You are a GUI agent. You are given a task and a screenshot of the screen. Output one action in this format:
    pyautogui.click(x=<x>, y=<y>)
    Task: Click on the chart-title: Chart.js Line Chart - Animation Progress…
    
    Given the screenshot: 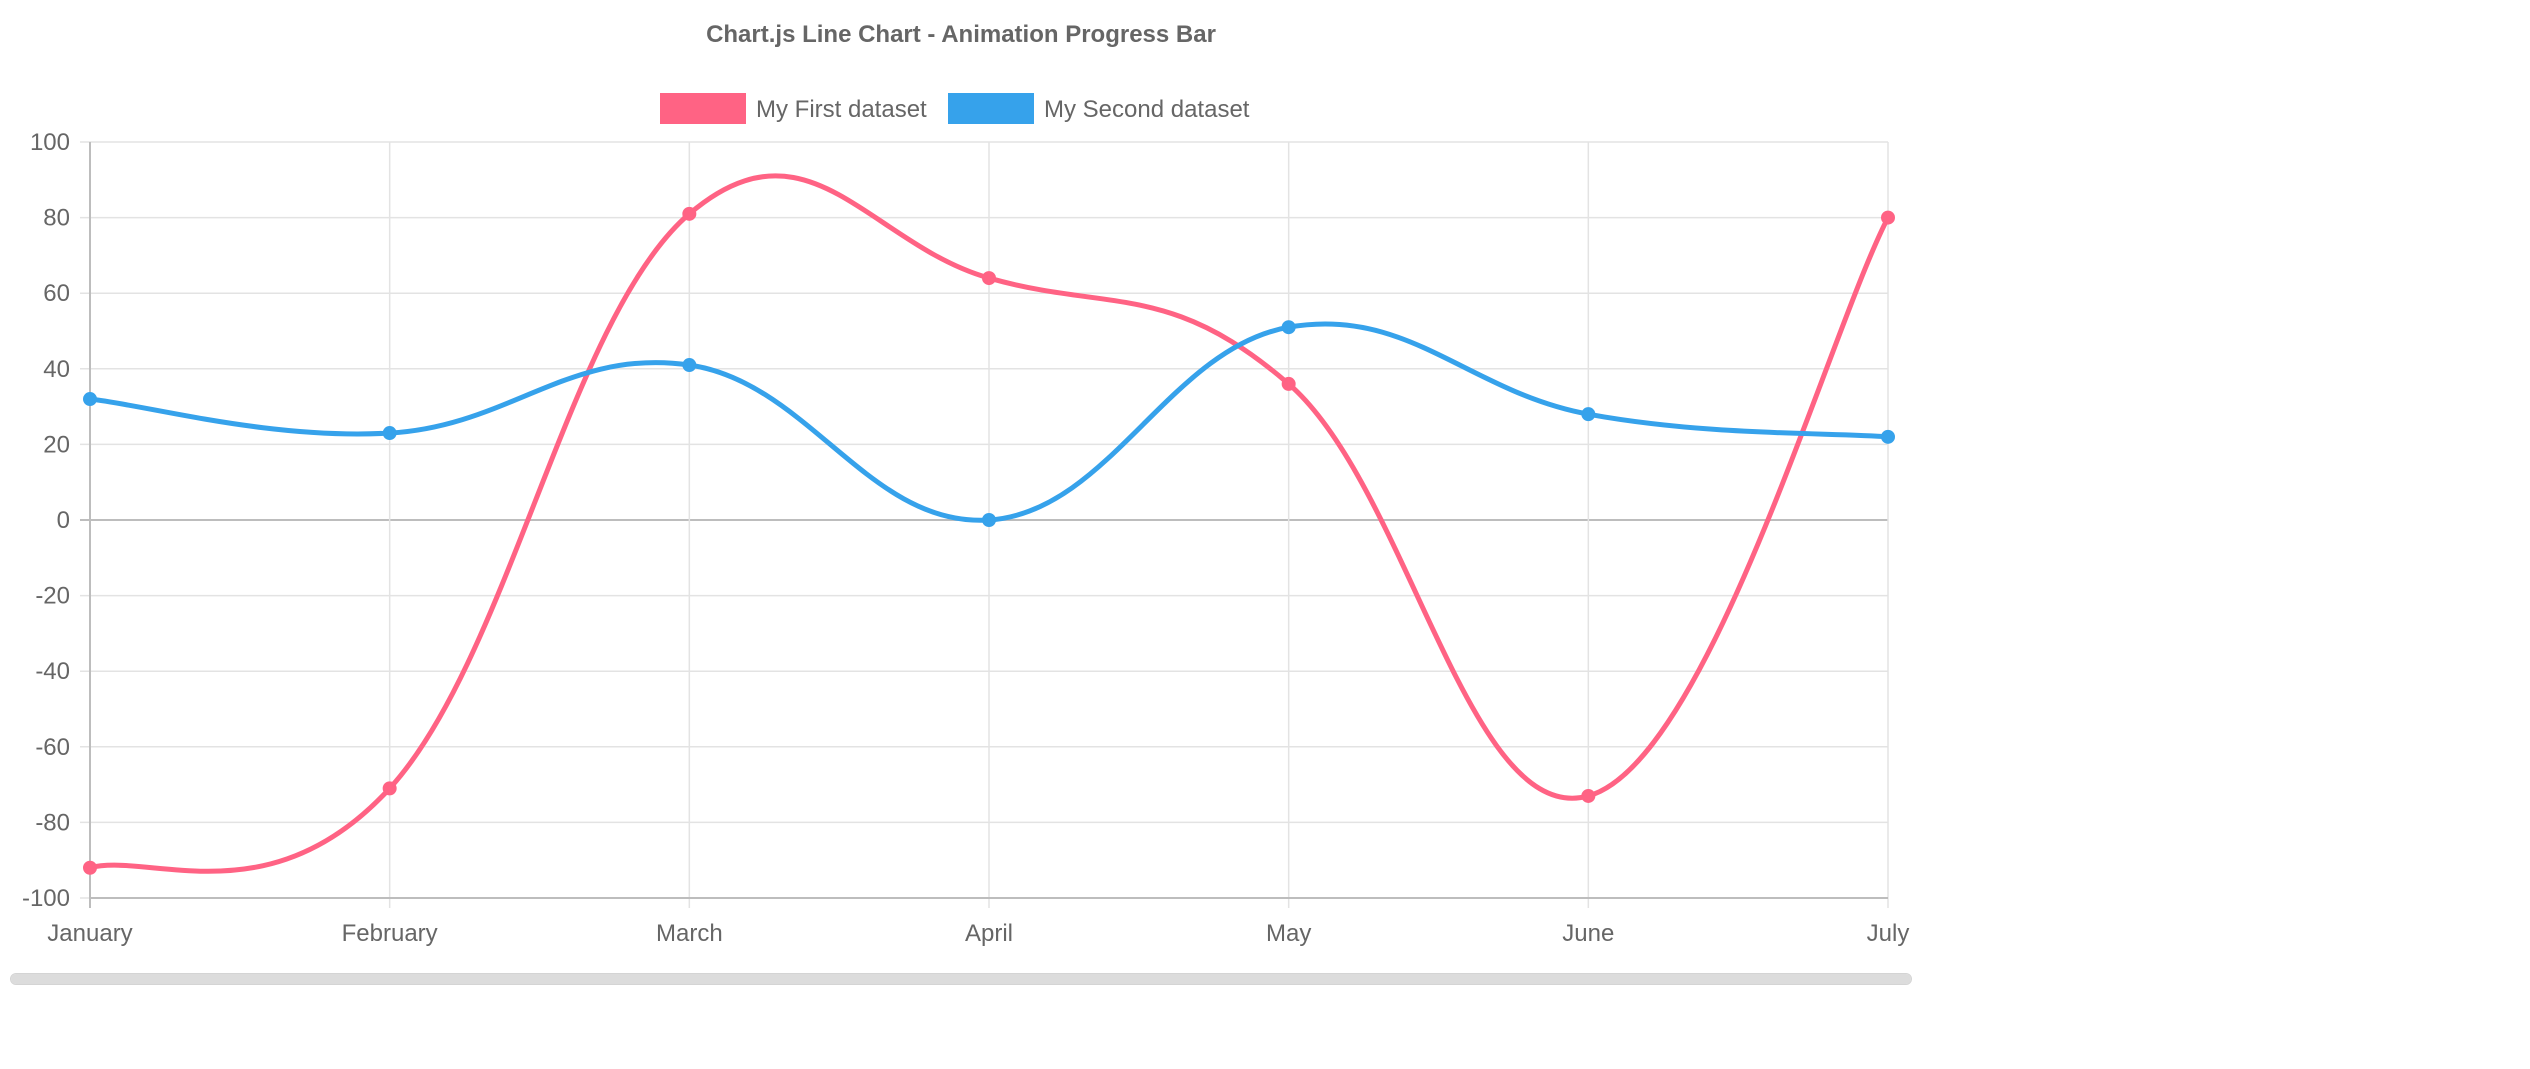 What is the action you would take?
    pyautogui.click(x=961, y=34)
    